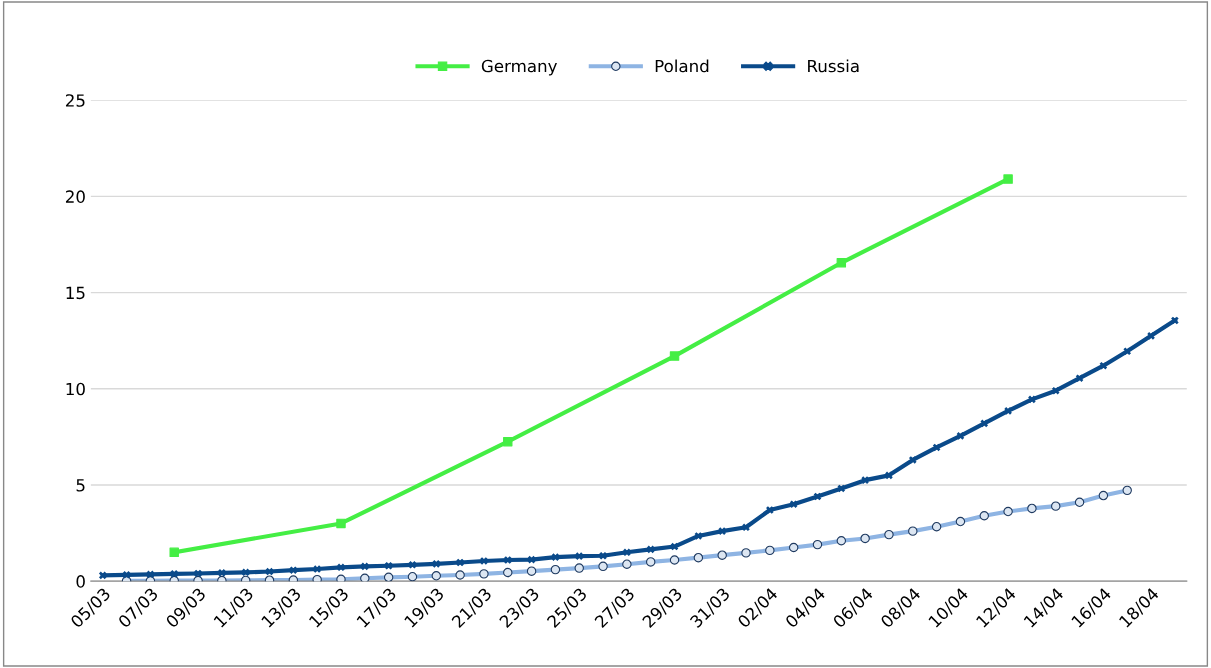 This screenshot has height=668, width=1211. What do you see at coordinates (80, 485) in the screenshot?
I see `y-tick-label: 5` at bounding box center [80, 485].